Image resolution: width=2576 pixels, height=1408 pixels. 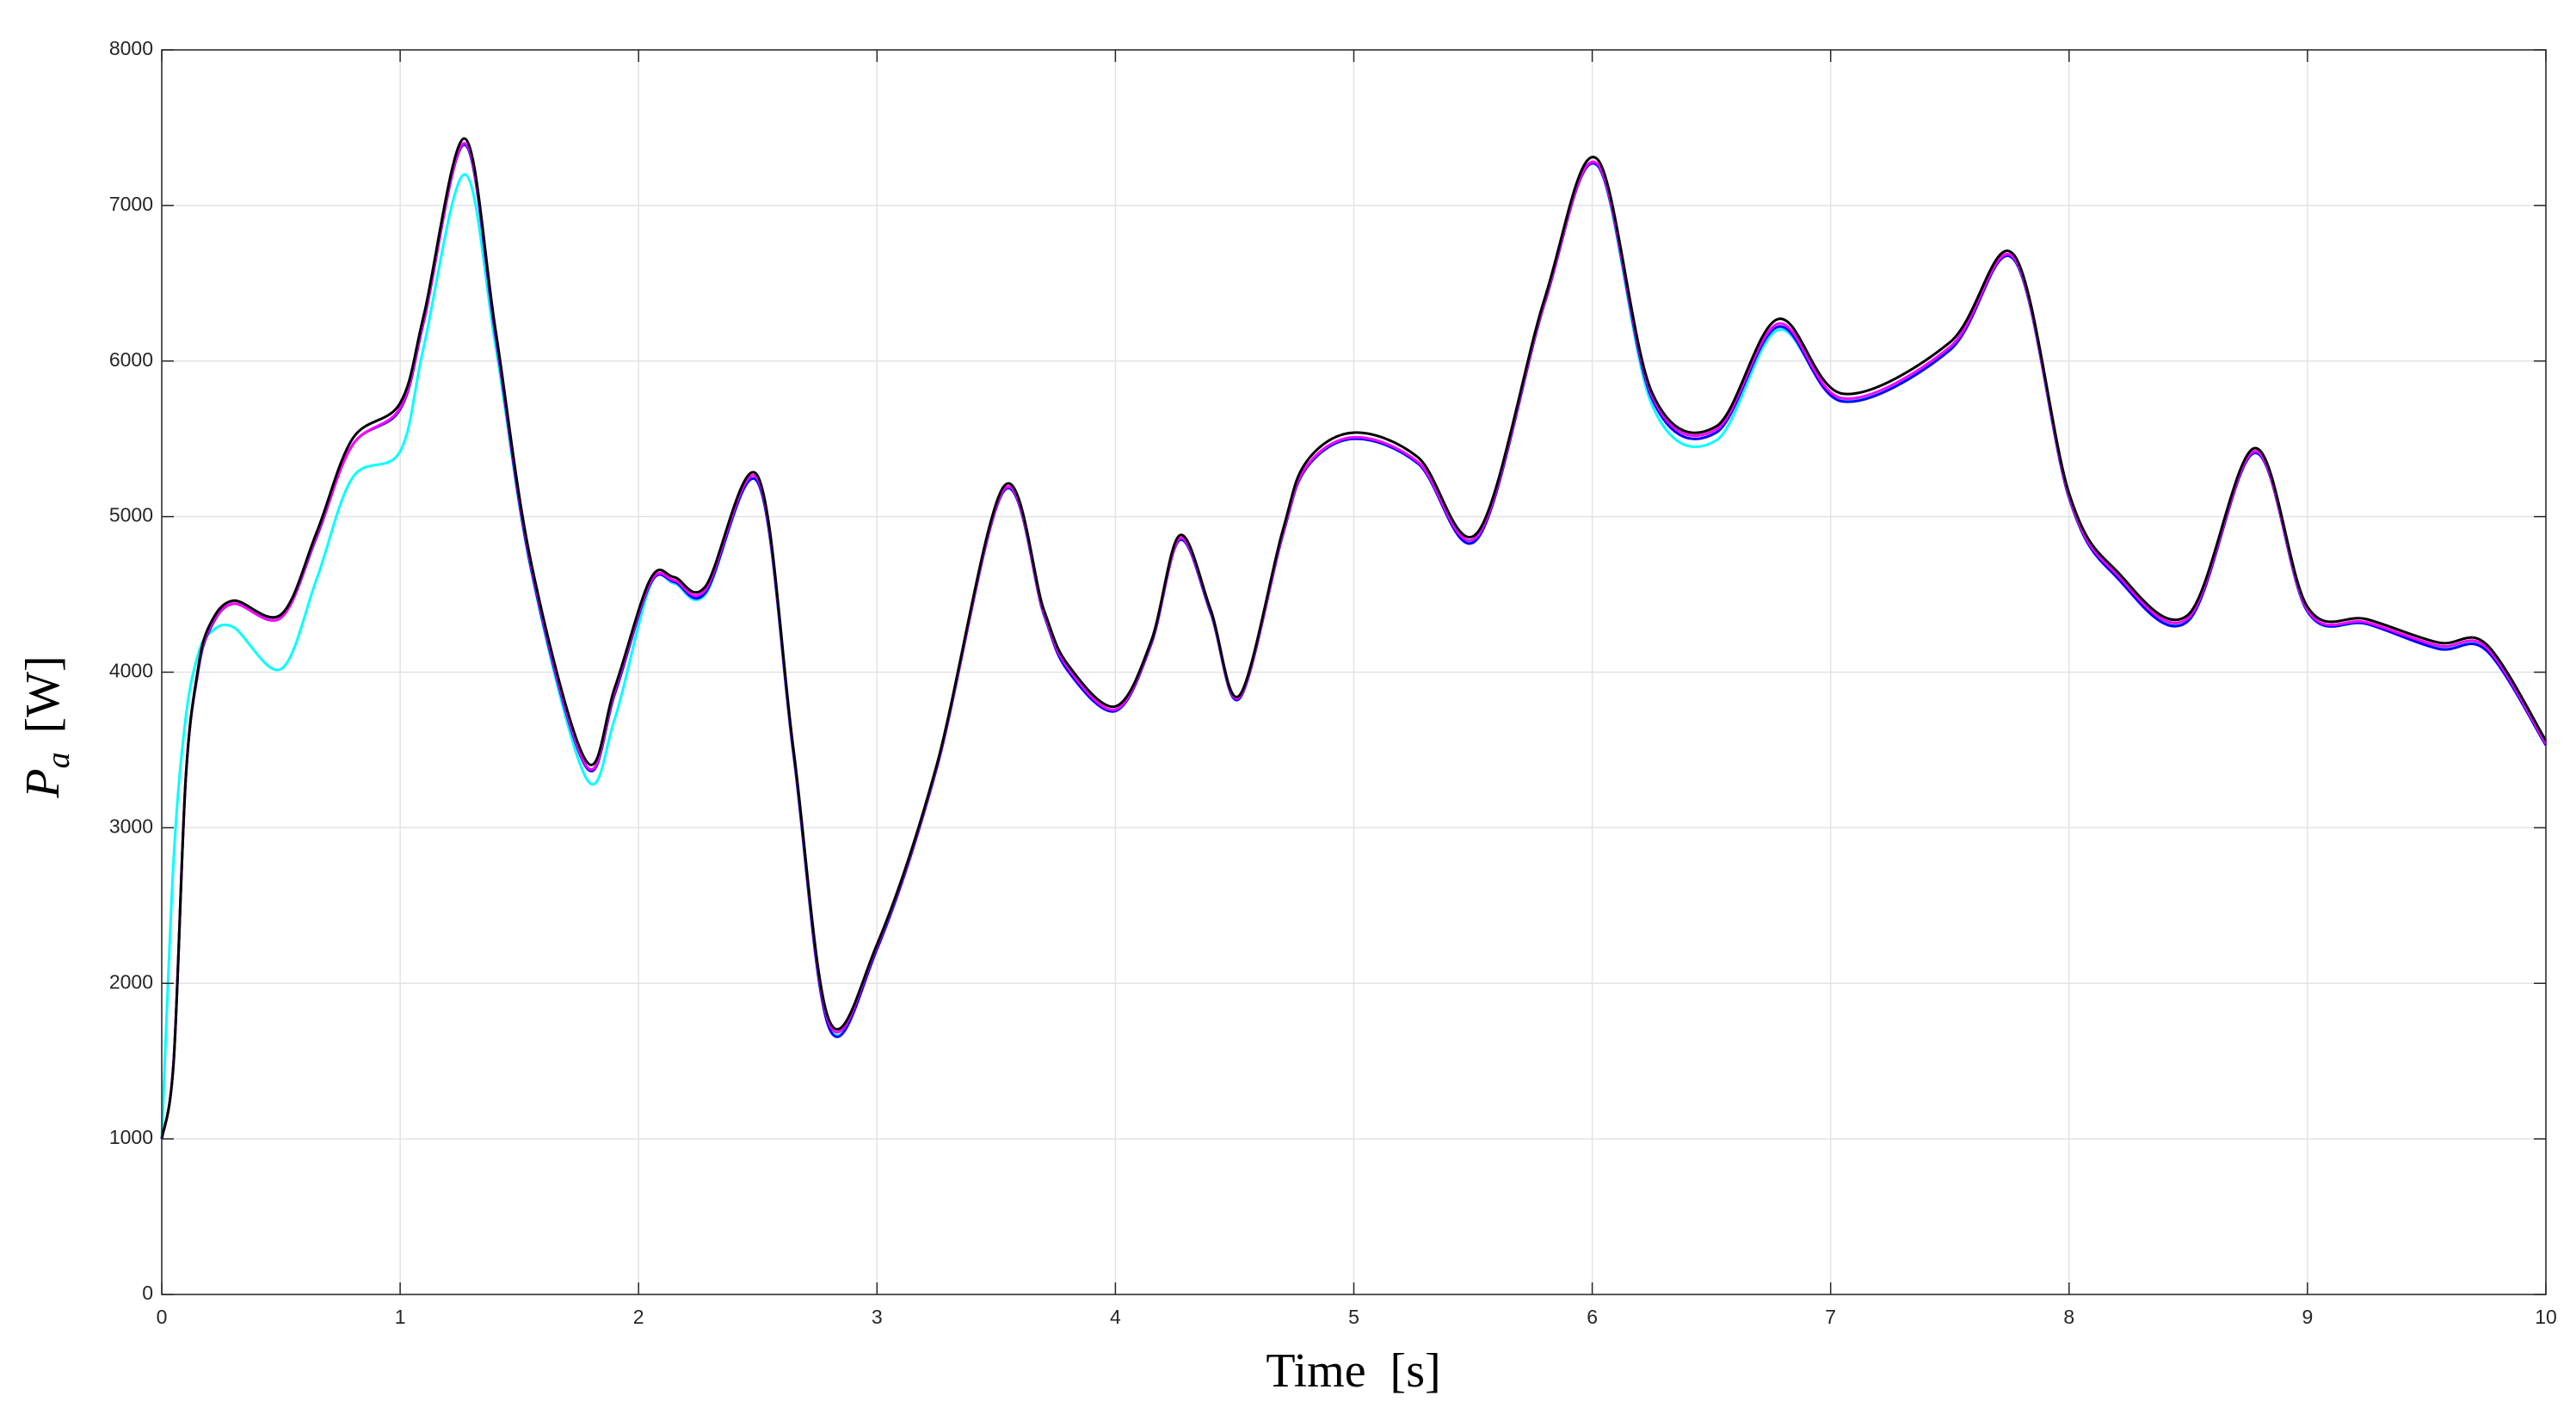 What do you see at coordinates (162, 1317) in the screenshot?
I see `x-tick-label: 0` at bounding box center [162, 1317].